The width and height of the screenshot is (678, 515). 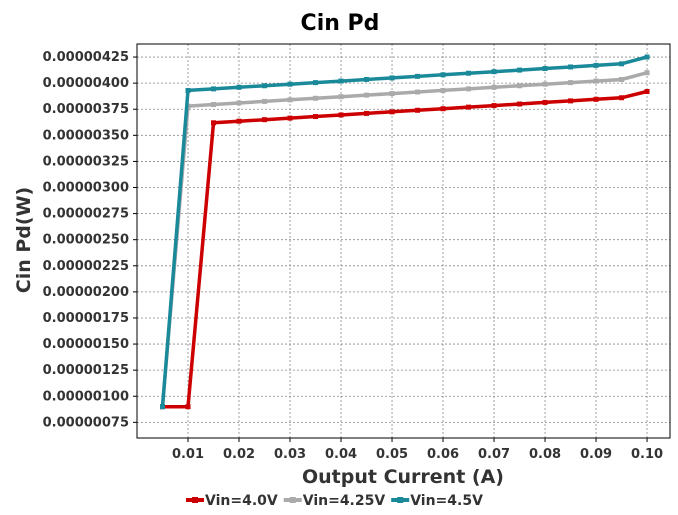 I want to click on legend-label: Vin=4.0V, so click(x=241, y=501).